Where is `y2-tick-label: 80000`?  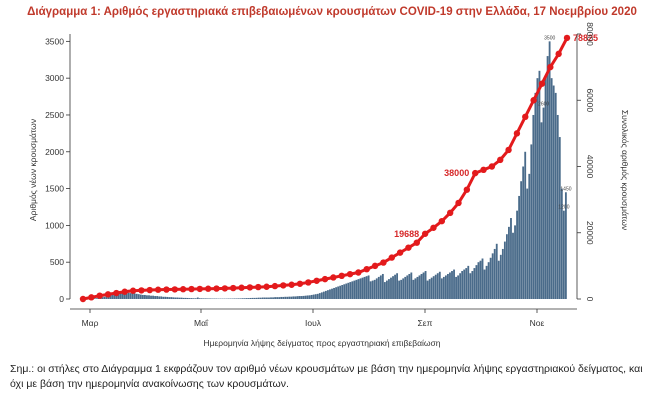
y2-tick-label: 80000 is located at coordinates (590, 34).